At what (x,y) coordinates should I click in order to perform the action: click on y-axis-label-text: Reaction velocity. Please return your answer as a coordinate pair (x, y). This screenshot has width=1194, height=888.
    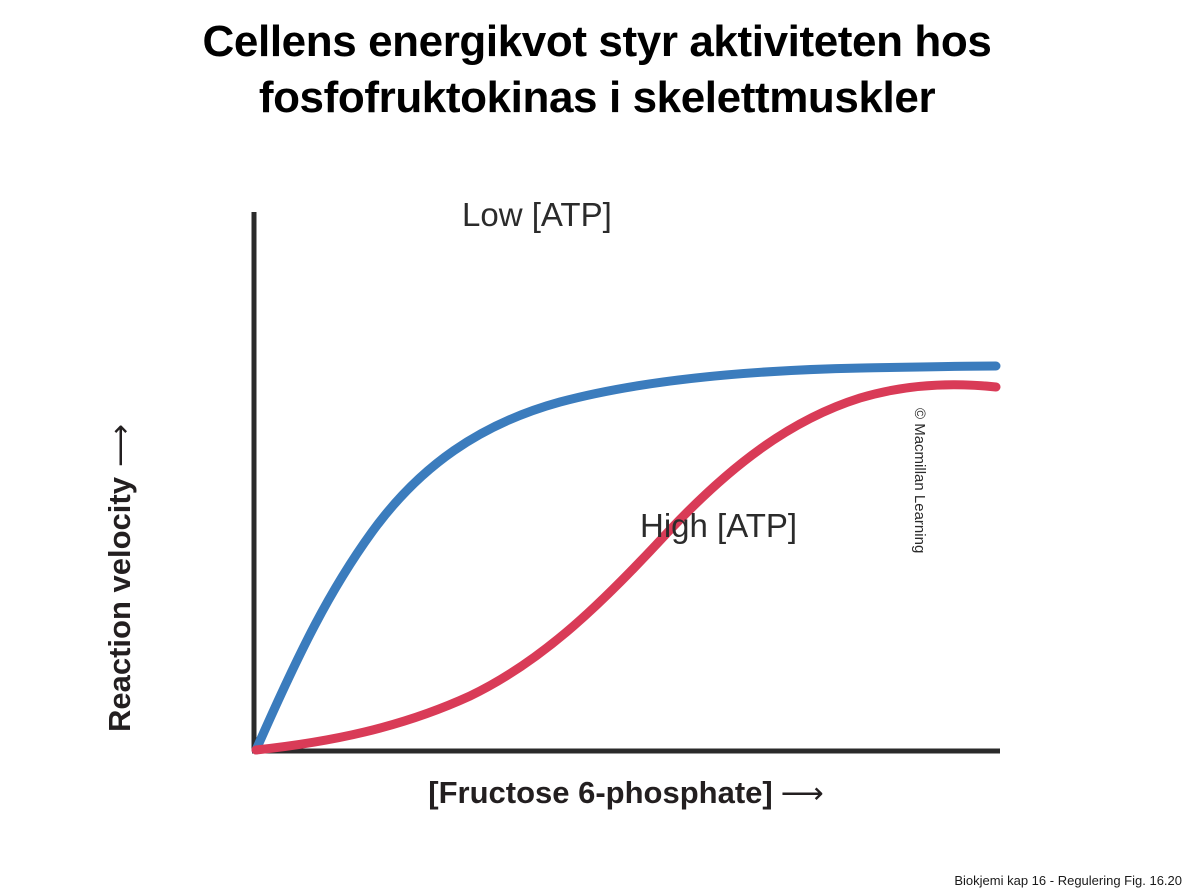
    Looking at the image, I should click on (119, 604).